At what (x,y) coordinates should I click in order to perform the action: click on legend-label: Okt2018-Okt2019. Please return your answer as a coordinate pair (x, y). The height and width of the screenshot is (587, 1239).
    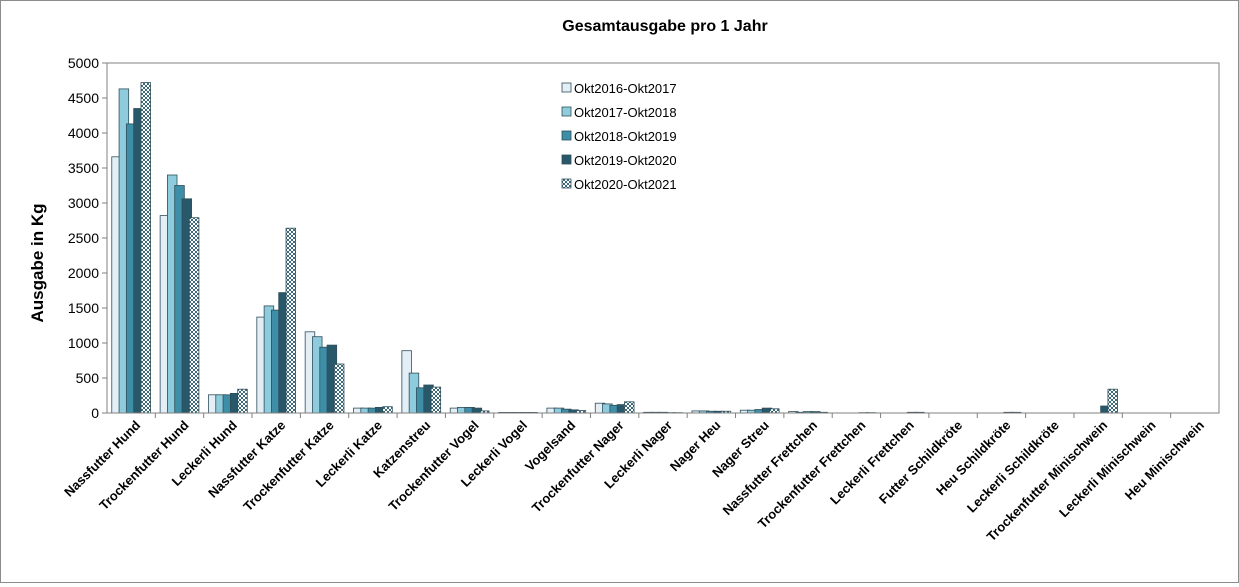
    Looking at the image, I should click on (625, 136).